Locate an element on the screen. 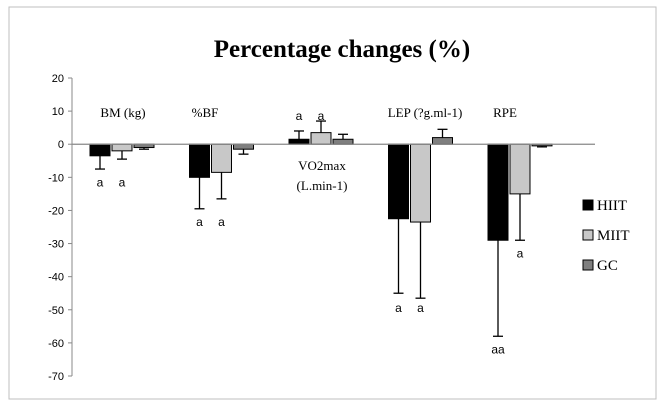  significance-label-2: a is located at coordinates (199, 222).